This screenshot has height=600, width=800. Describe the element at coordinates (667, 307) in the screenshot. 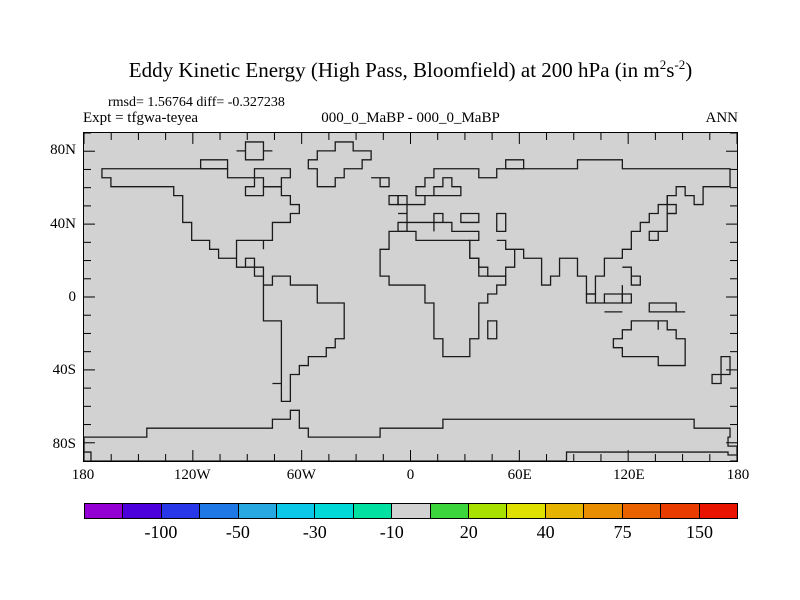

I see `coastline-new_guinea` at that location.